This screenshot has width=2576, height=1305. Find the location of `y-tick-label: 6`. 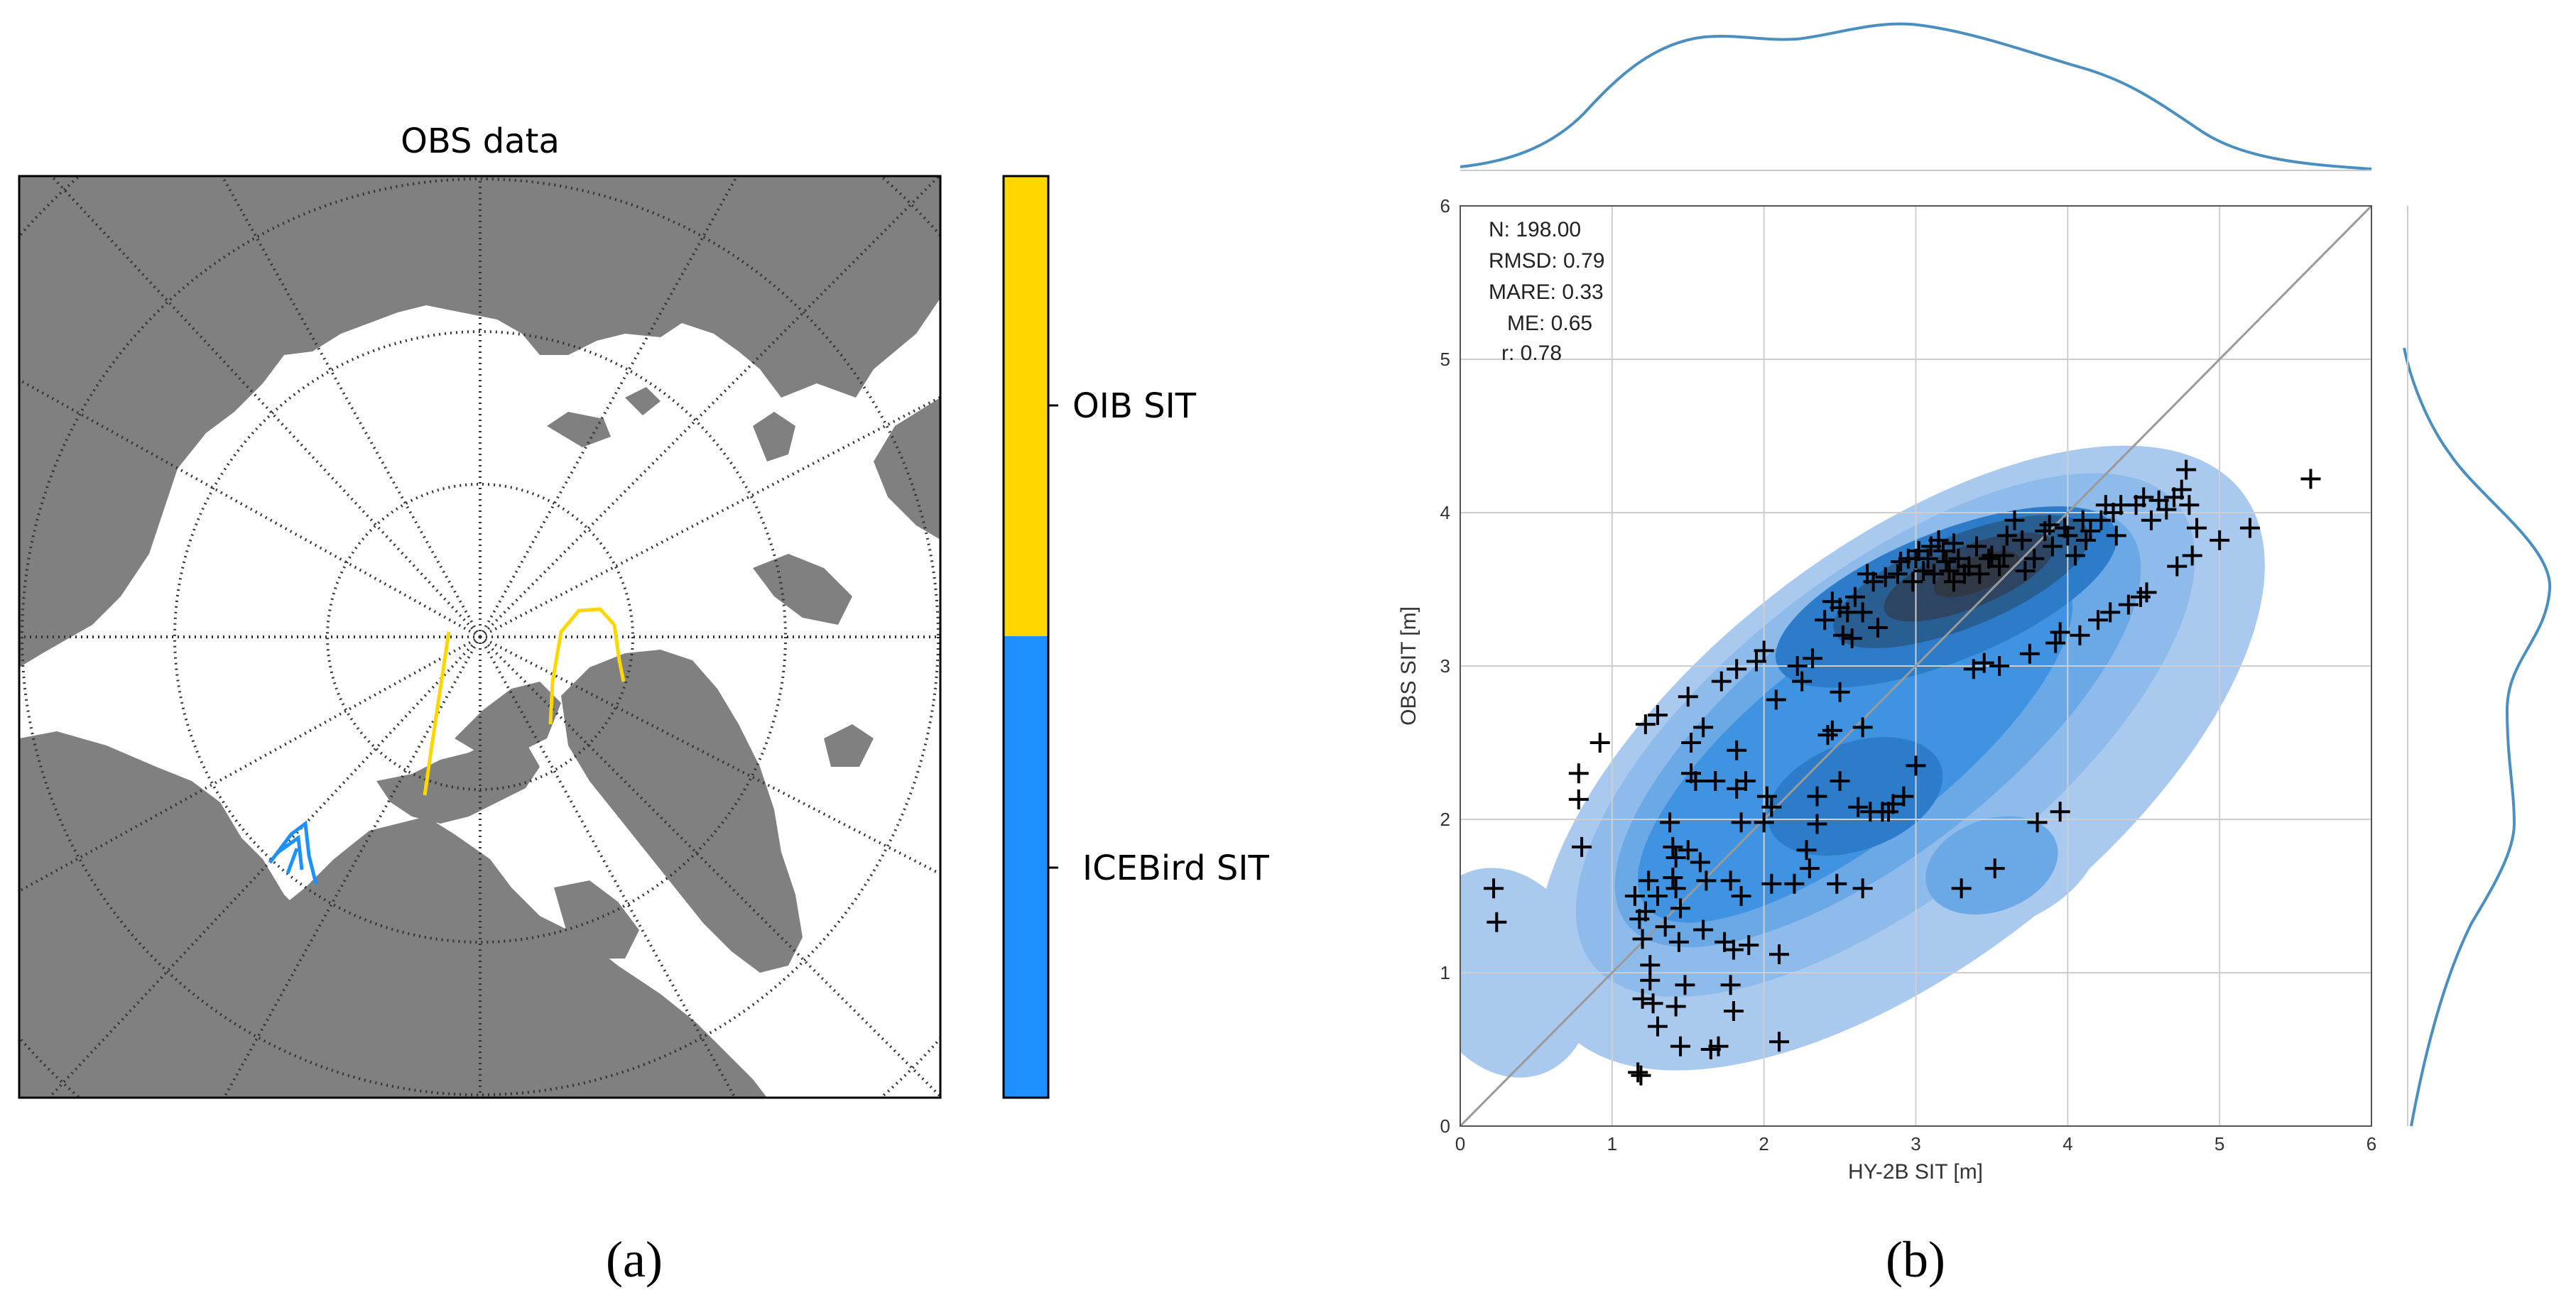

y-tick-label: 6 is located at coordinates (1445, 206).